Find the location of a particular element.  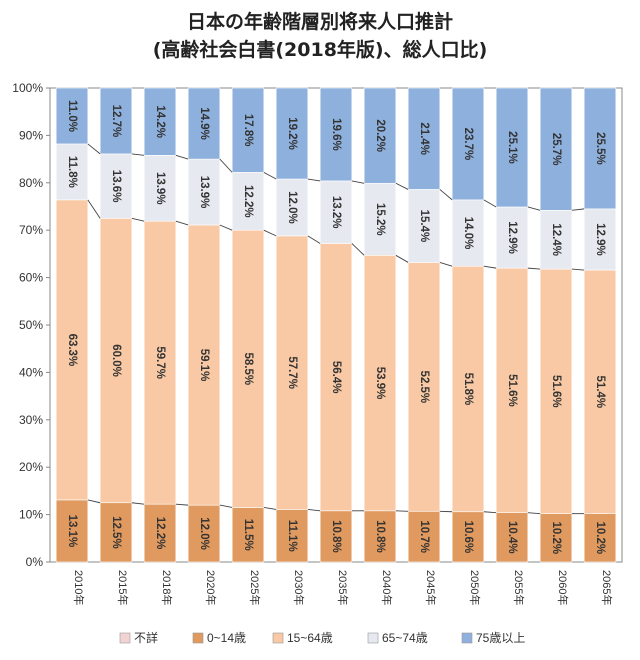

data-label: 19.6% is located at coordinates (336, 134).